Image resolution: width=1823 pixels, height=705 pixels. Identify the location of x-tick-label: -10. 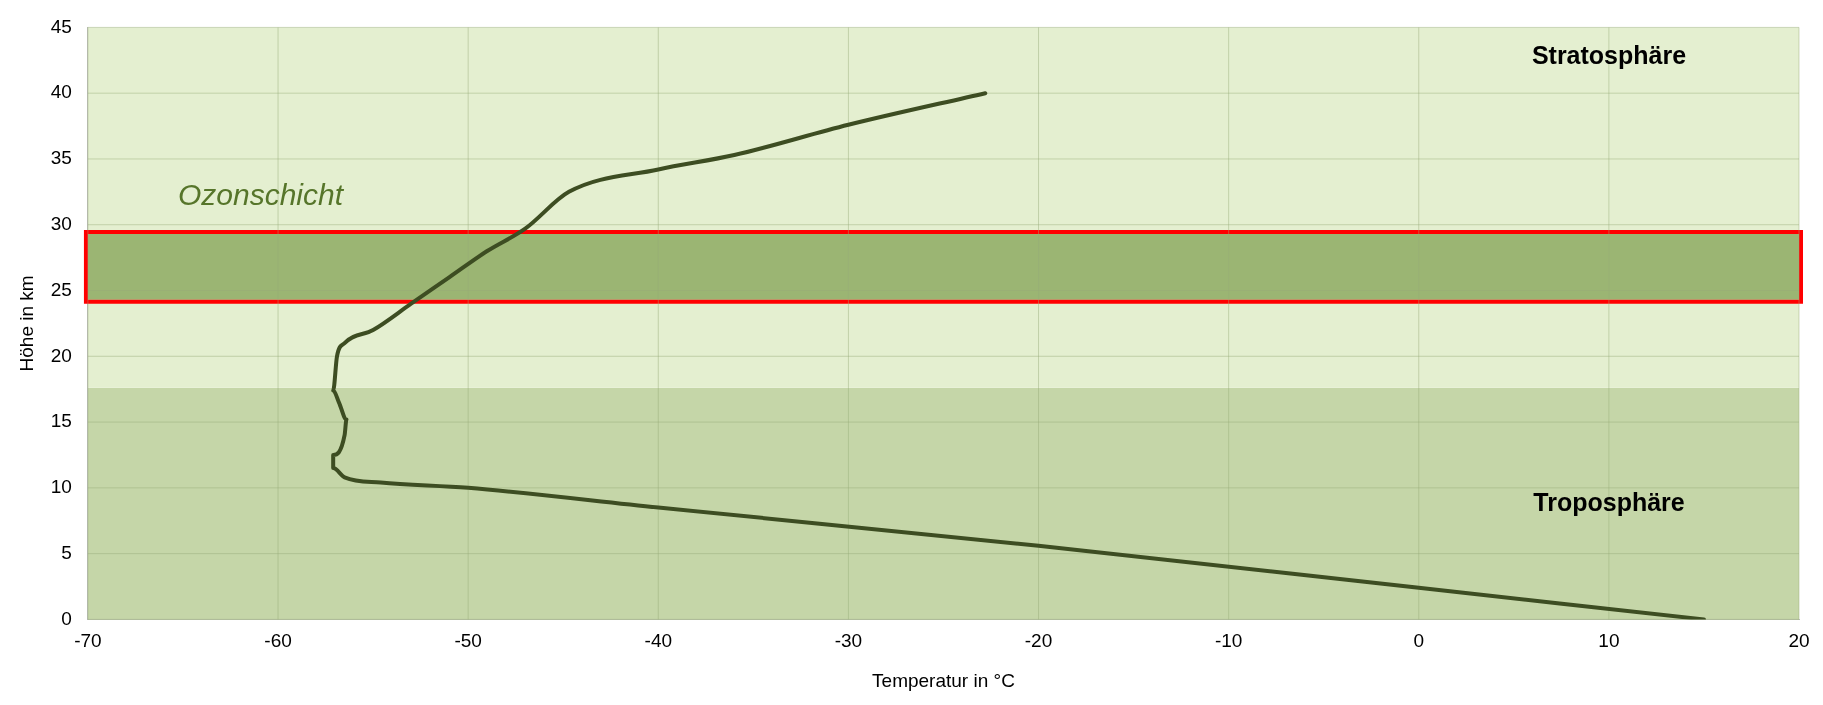
(1228, 641).